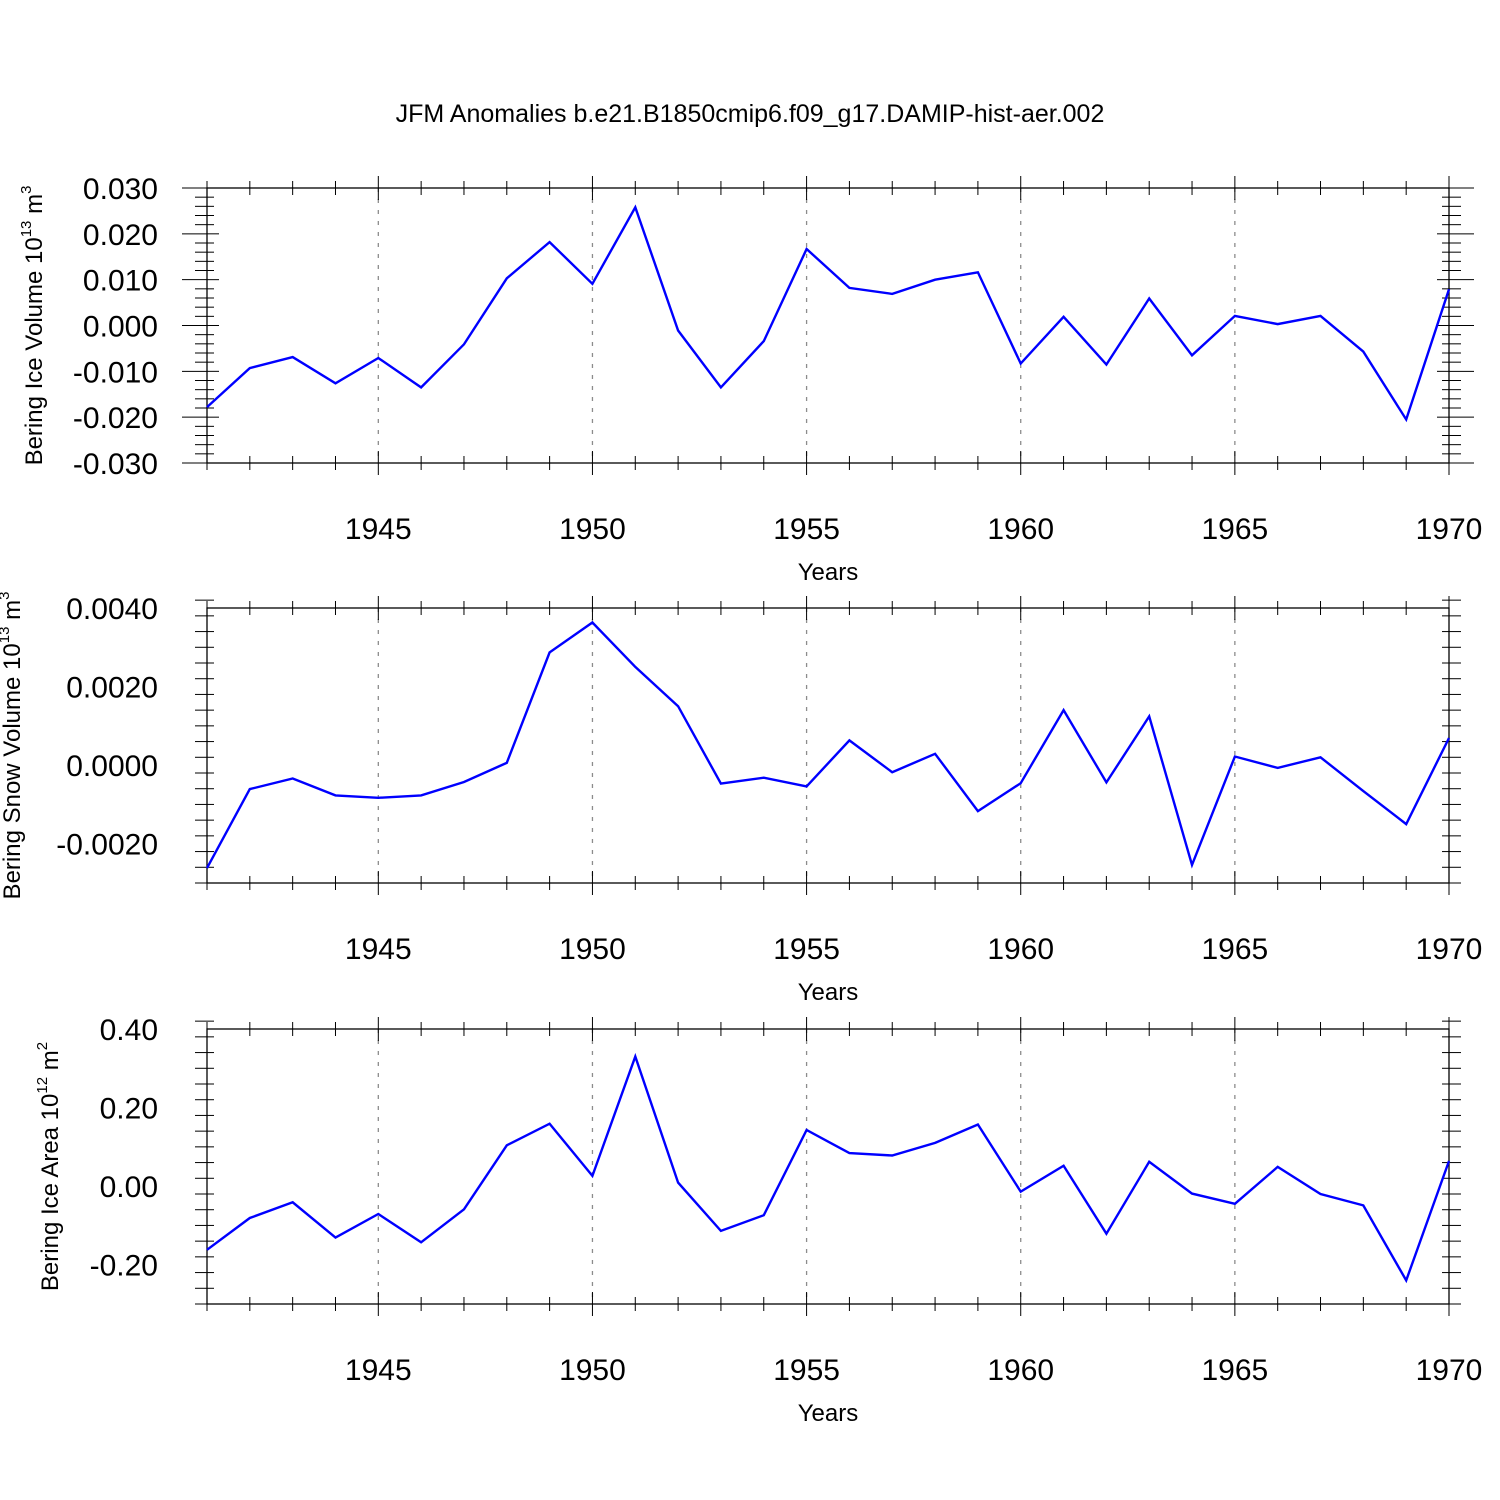  Describe the element at coordinates (112, 766) in the screenshot. I see `y-tick-label: 0.0000` at that location.